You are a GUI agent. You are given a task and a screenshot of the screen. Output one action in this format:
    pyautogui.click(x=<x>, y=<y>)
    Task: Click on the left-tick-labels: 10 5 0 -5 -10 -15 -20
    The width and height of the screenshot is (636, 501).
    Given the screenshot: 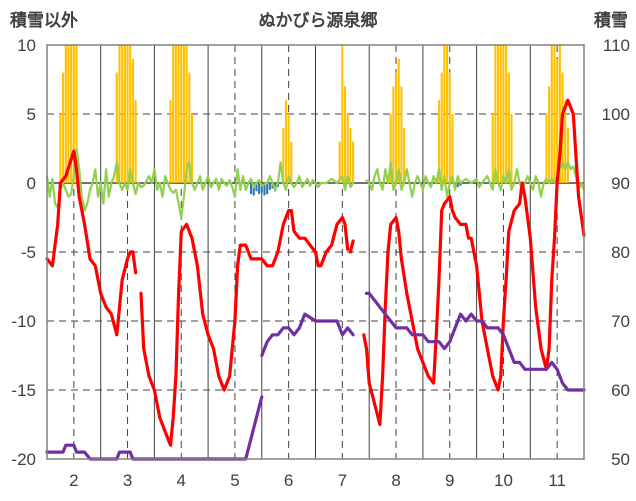 What is the action you would take?
    pyautogui.click(x=23, y=252)
    